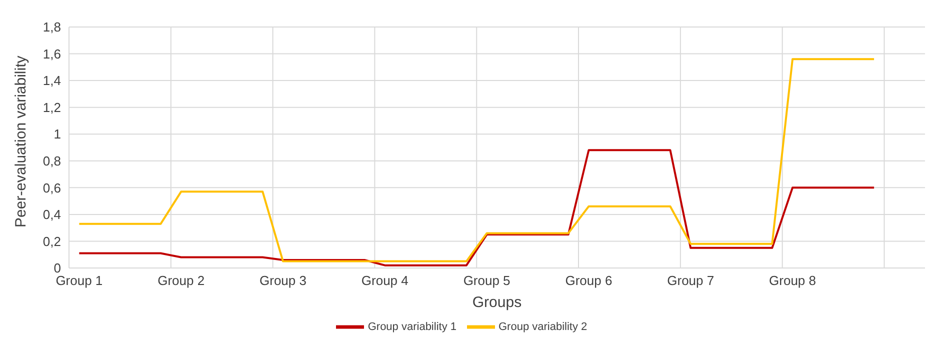  I want to click on y-tick-label: 1,4, so click(51, 80).